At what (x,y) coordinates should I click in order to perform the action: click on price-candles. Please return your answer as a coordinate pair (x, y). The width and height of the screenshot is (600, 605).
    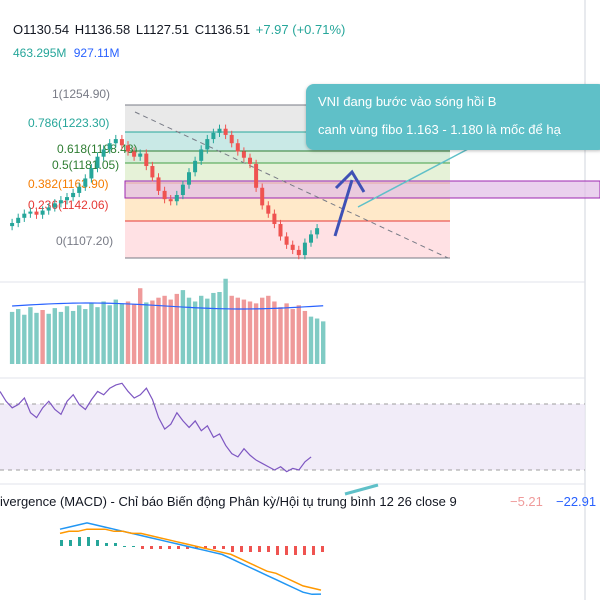
    Looking at the image, I should click on (165, 192).